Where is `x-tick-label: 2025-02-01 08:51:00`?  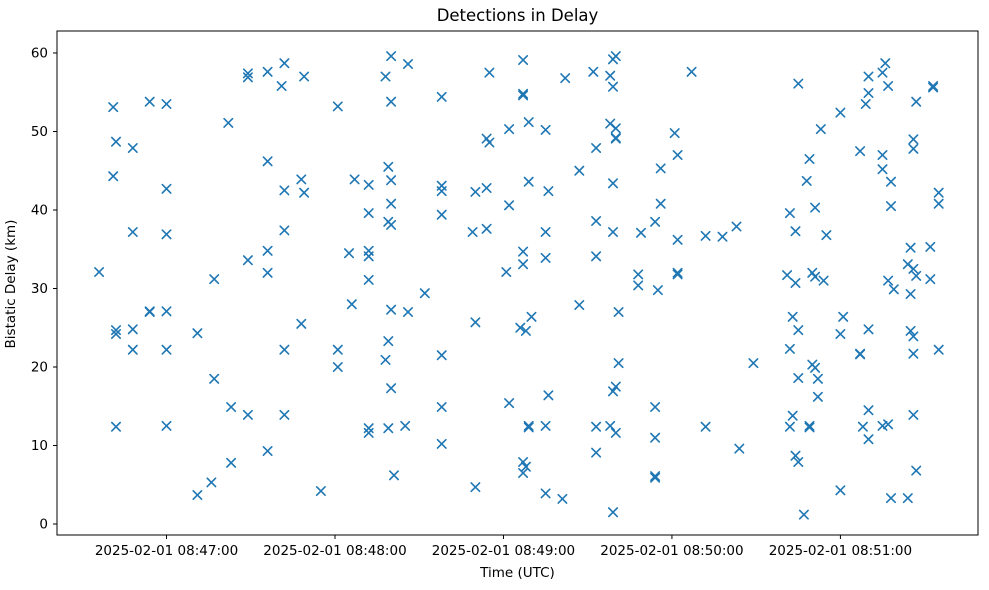
x-tick-label: 2025-02-01 08:51:00 is located at coordinates (840, 551).